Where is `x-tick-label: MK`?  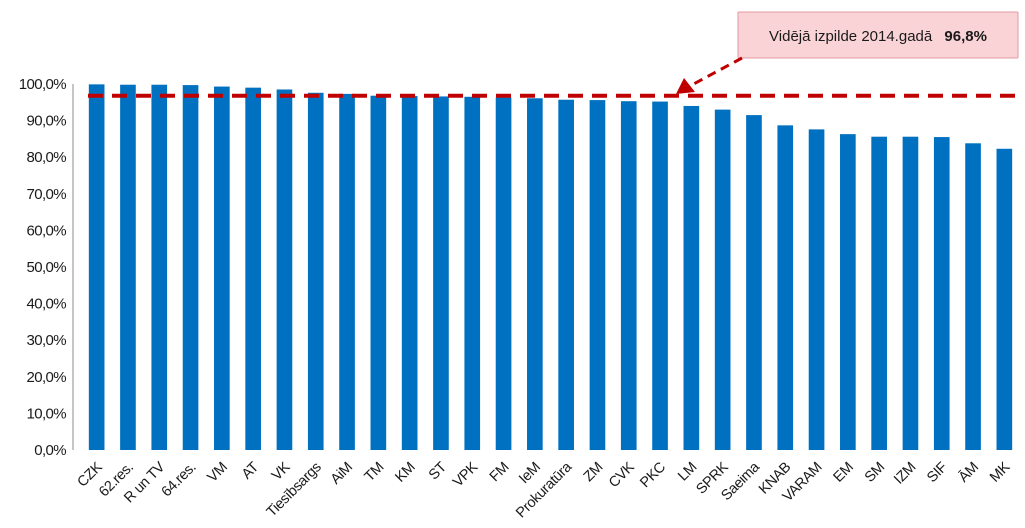 x-tick-label: MK is located at coordinates (1000, 472).